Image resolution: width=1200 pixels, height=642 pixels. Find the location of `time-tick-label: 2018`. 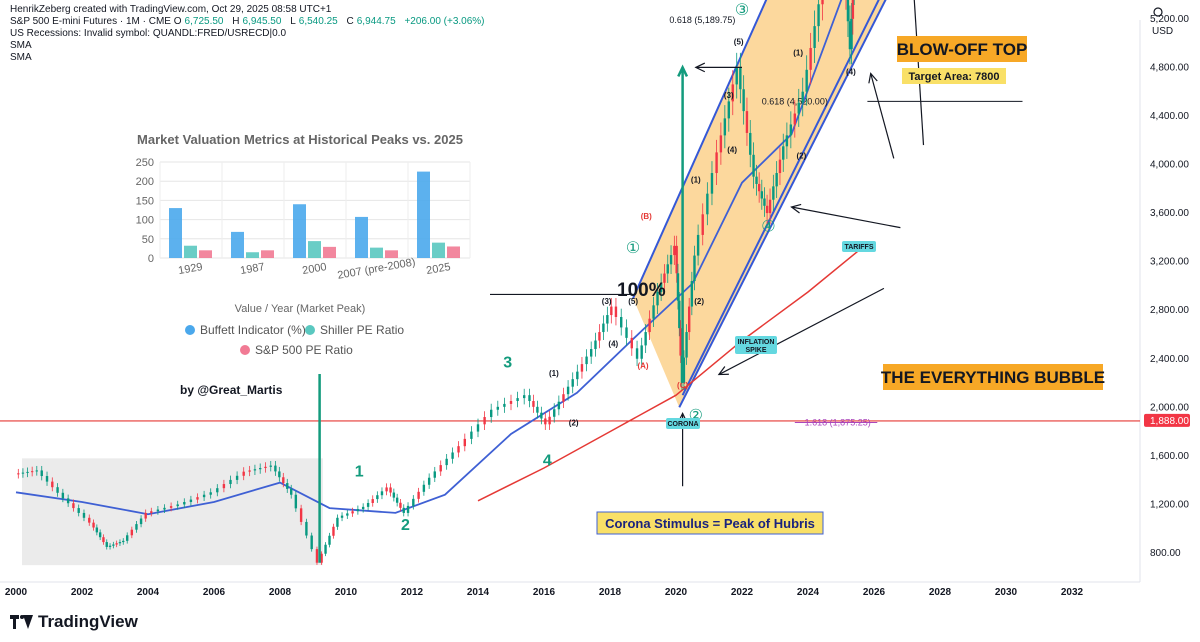

time-tick-label: 2018 is located at coordinates (610, 592).